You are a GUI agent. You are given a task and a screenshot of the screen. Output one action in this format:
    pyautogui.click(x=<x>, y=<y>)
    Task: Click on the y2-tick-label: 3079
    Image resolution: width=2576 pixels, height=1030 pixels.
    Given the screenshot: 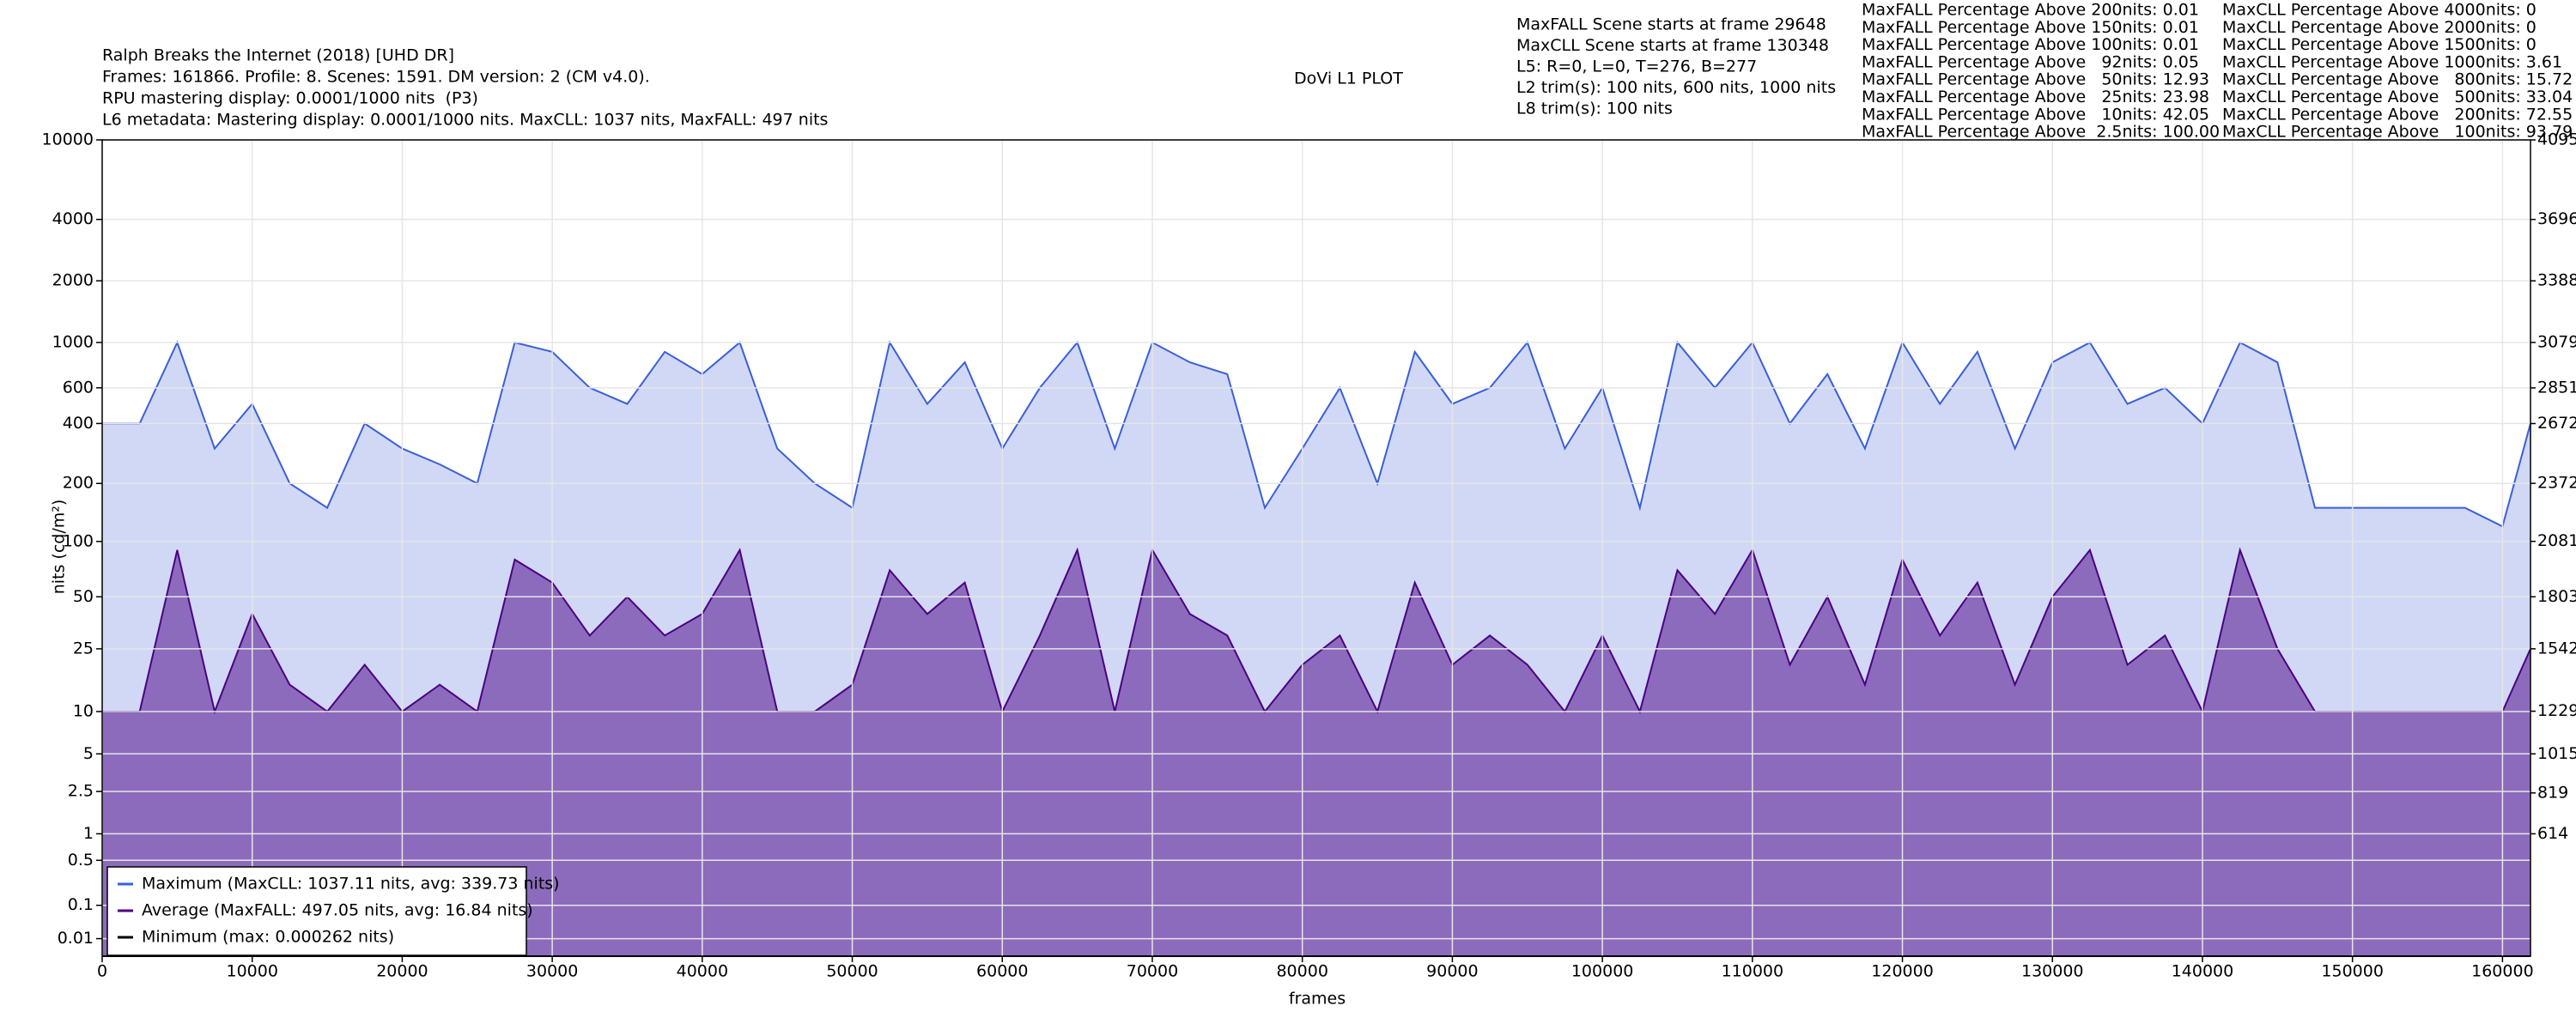 What is the action you would take?
    pyautogui.click(x=2557, y=341)
    